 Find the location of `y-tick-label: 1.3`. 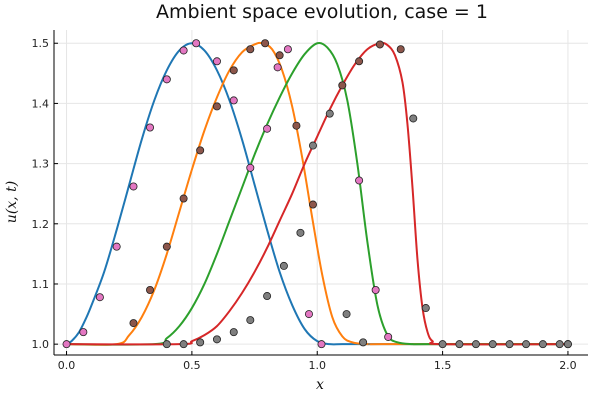

y-tick-label: 1.3 is located at coordinates (41, 164).